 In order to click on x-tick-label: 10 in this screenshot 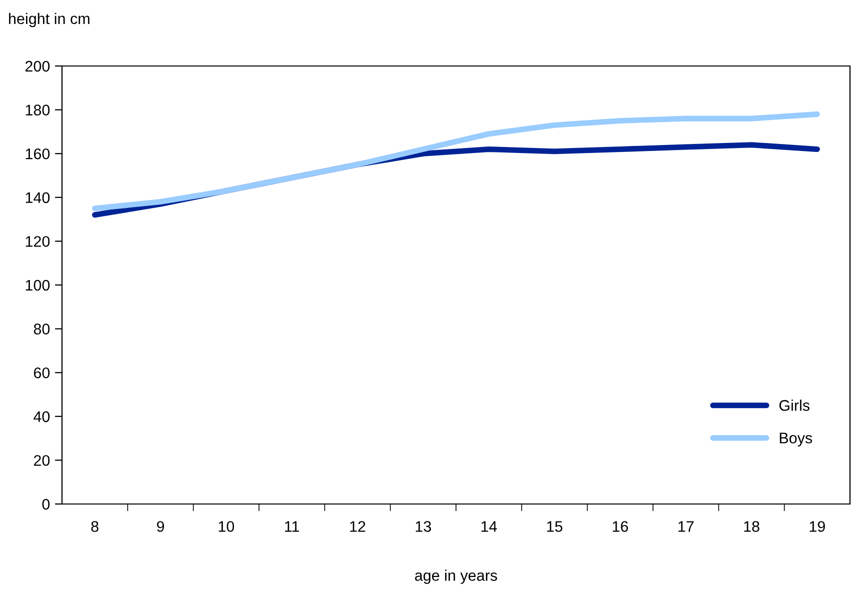, I will do `click(226, 526)`.